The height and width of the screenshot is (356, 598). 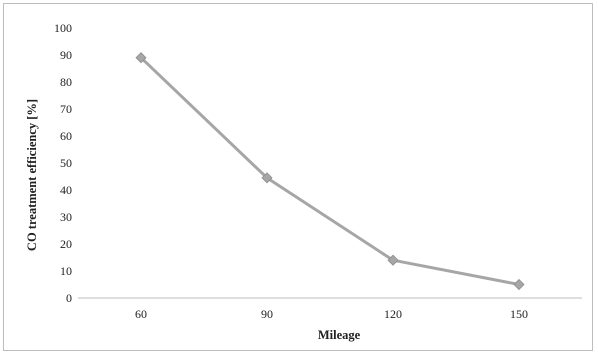 I want to click on x-tick-label: 60, so click(x=141, y=314).